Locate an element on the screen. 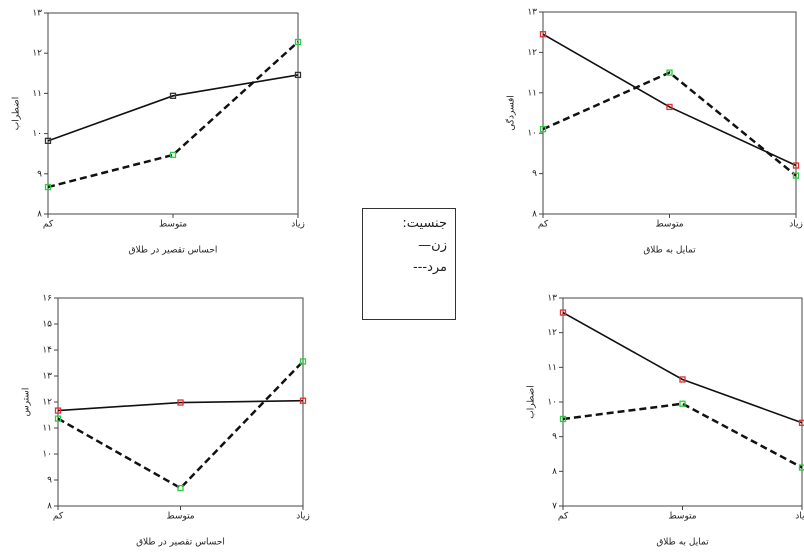 This screenshot has width=804, height=556. legend-item: مرد--- is located at coordinates (430, 267).